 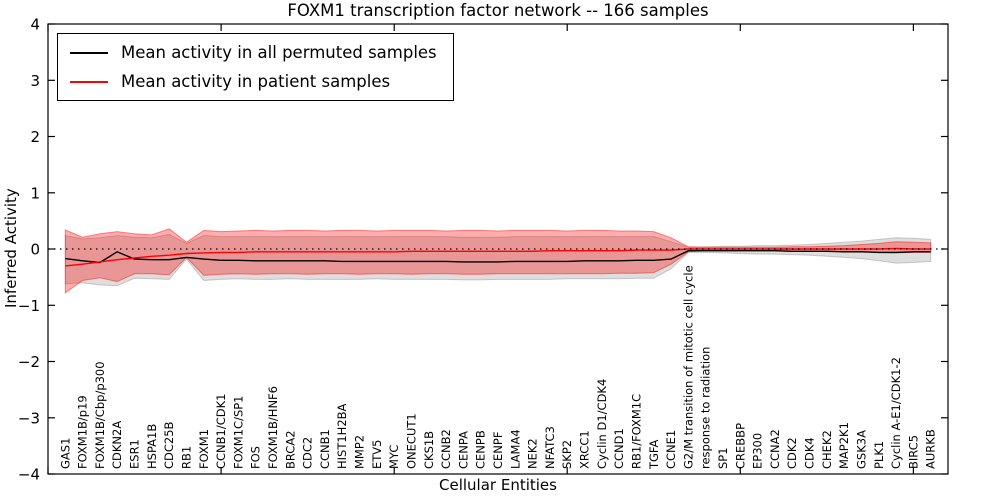 I want to click on x-tick-label: AURKB, so click(x=931, y=449).